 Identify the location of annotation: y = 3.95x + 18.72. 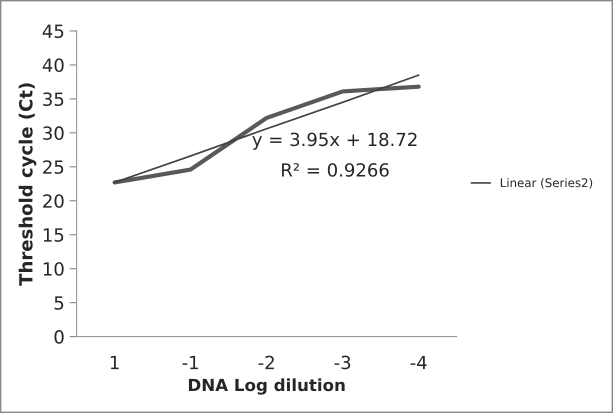
(334, 141).